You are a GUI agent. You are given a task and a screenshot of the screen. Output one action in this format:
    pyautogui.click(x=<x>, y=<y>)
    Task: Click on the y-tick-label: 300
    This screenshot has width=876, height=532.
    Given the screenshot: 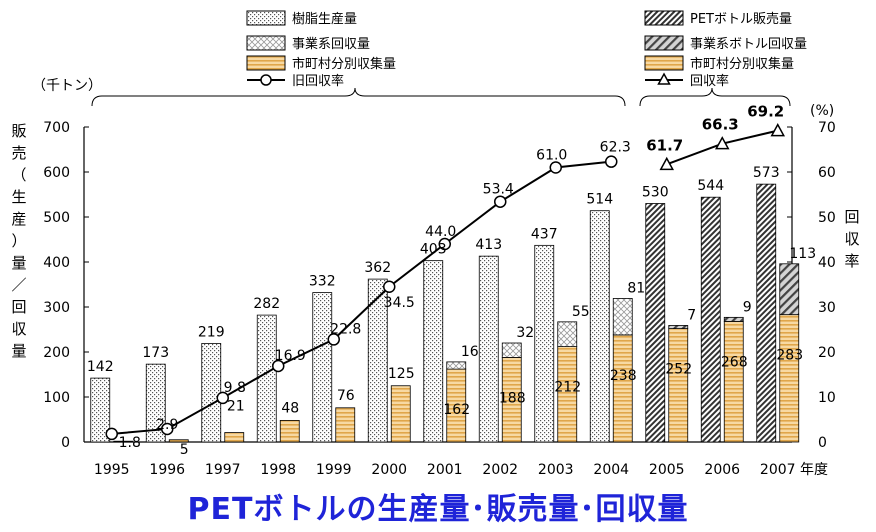 What is the action you would take?
    pyautogui.click(x=56, y=308)
    